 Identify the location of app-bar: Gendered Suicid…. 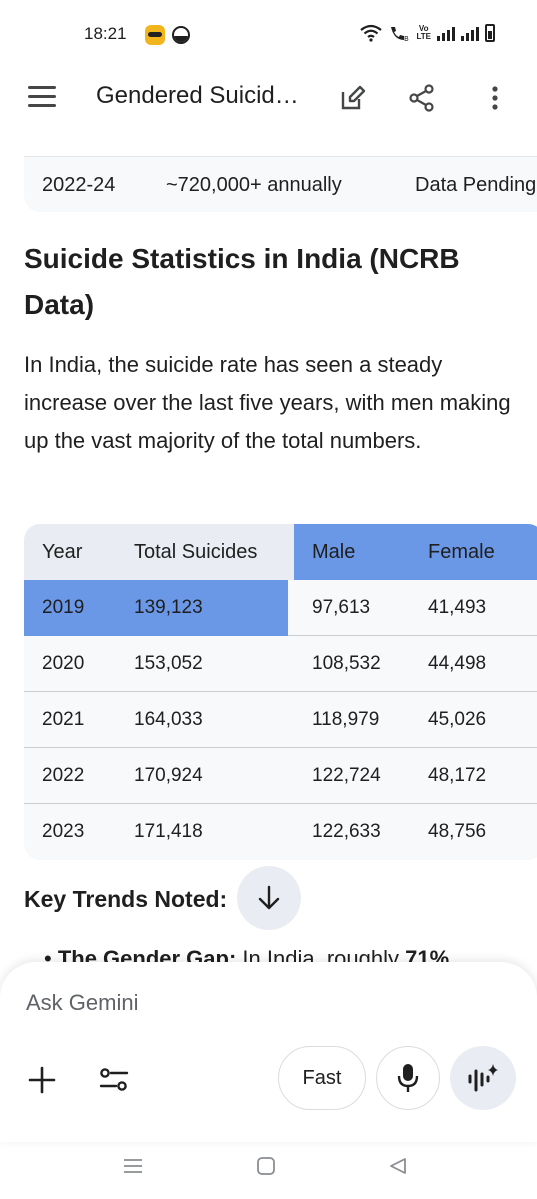
(268, 98).